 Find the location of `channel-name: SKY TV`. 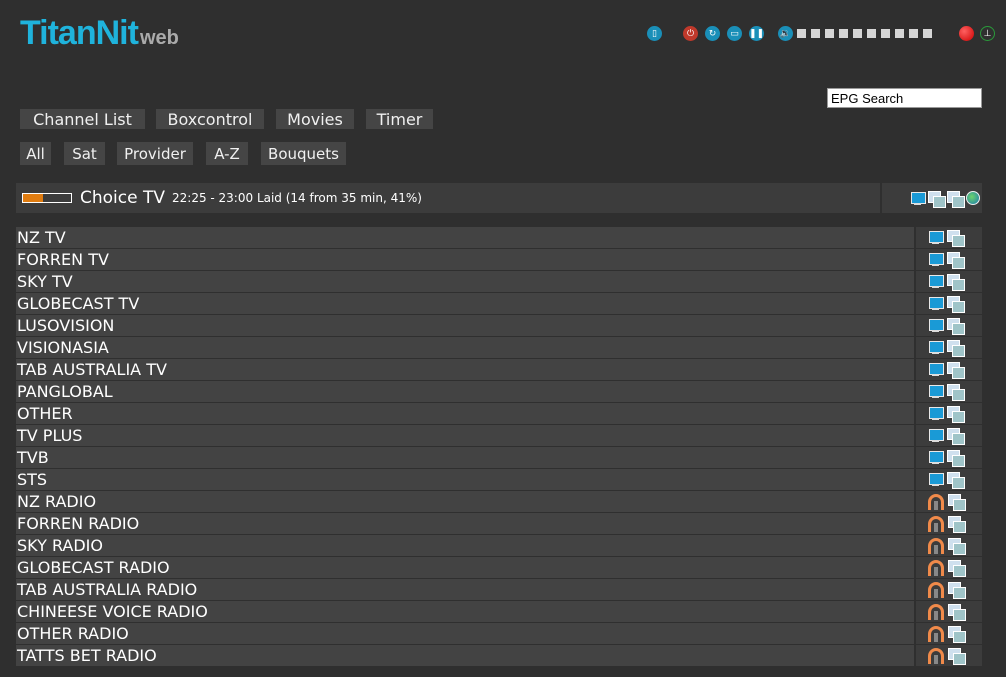

channel-name: SKY TV is located at coordinates (45, 281).